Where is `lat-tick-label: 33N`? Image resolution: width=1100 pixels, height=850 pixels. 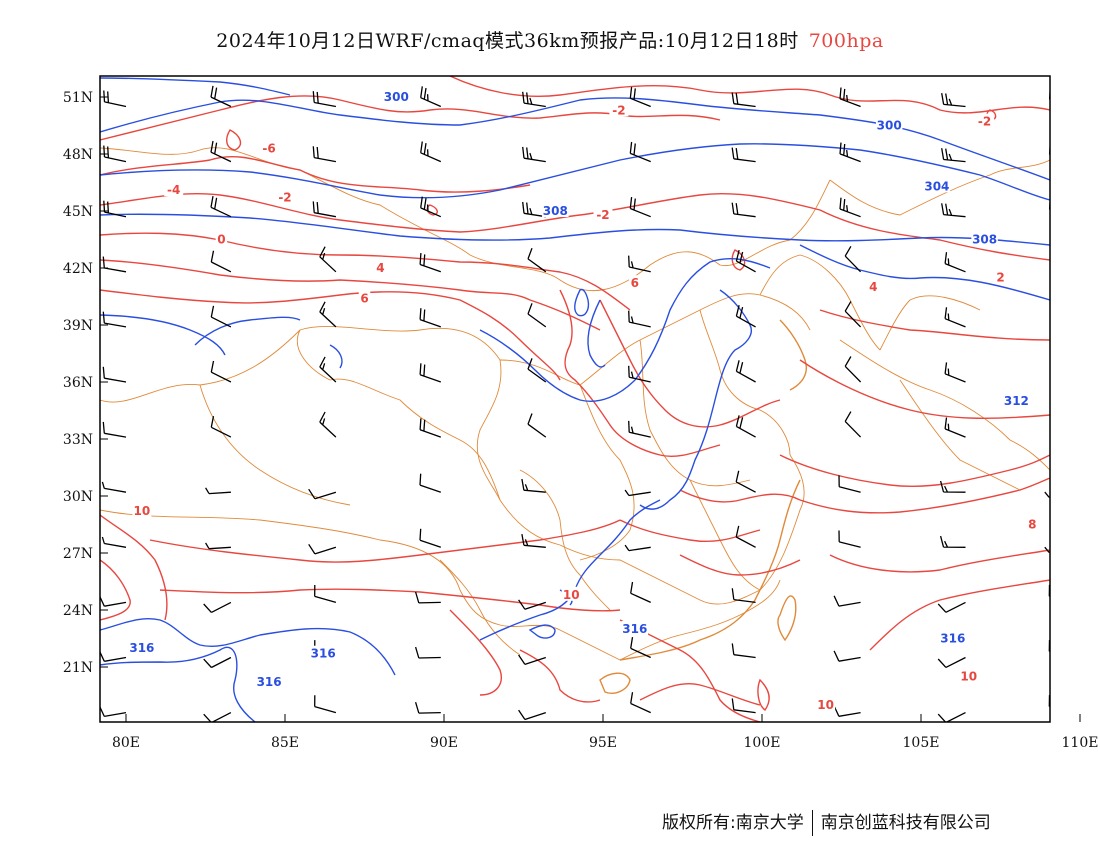 lat-tick-label: 33N is located at coordinates (78, 440).